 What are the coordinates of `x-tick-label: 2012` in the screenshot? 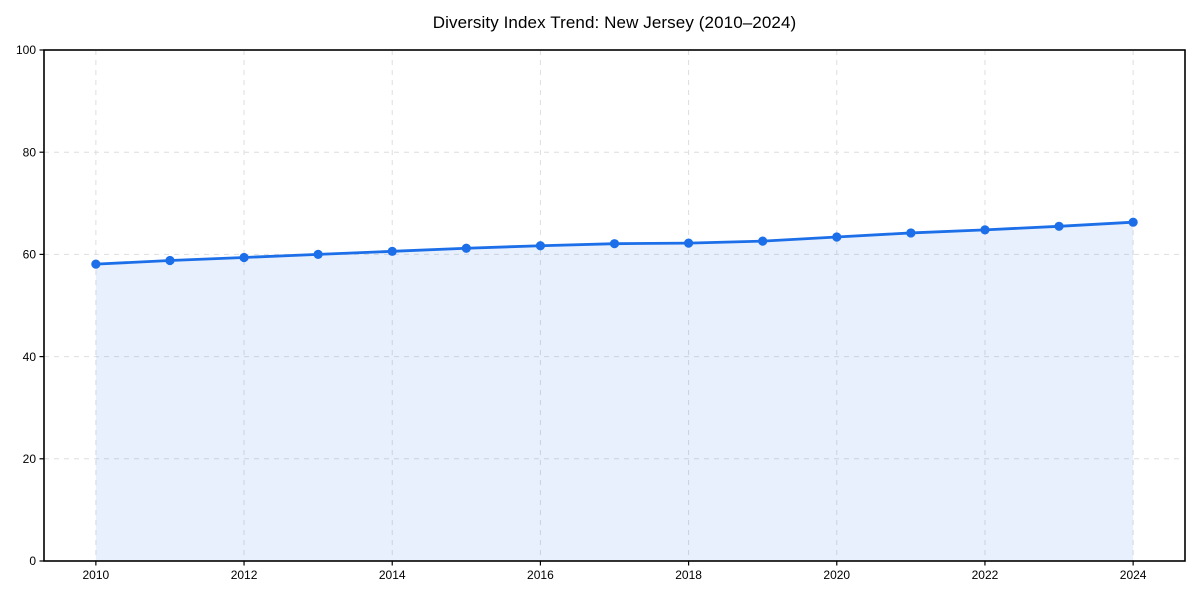 It's located at (244, 575).